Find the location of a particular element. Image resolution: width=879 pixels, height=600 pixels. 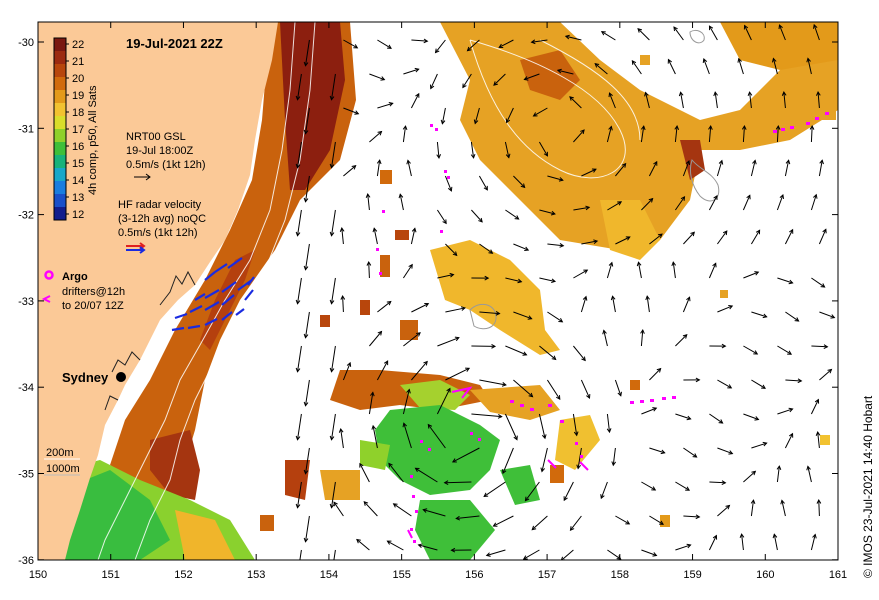

shelf-patch is located at coordinates (205, 535).